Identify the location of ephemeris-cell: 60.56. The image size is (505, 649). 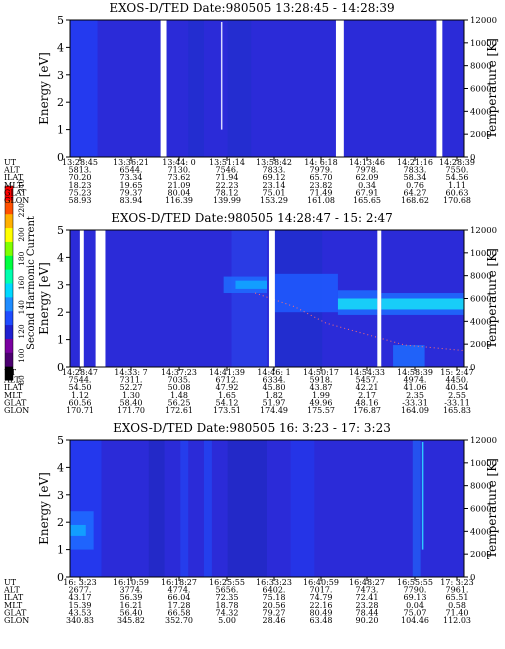
(80, 402).